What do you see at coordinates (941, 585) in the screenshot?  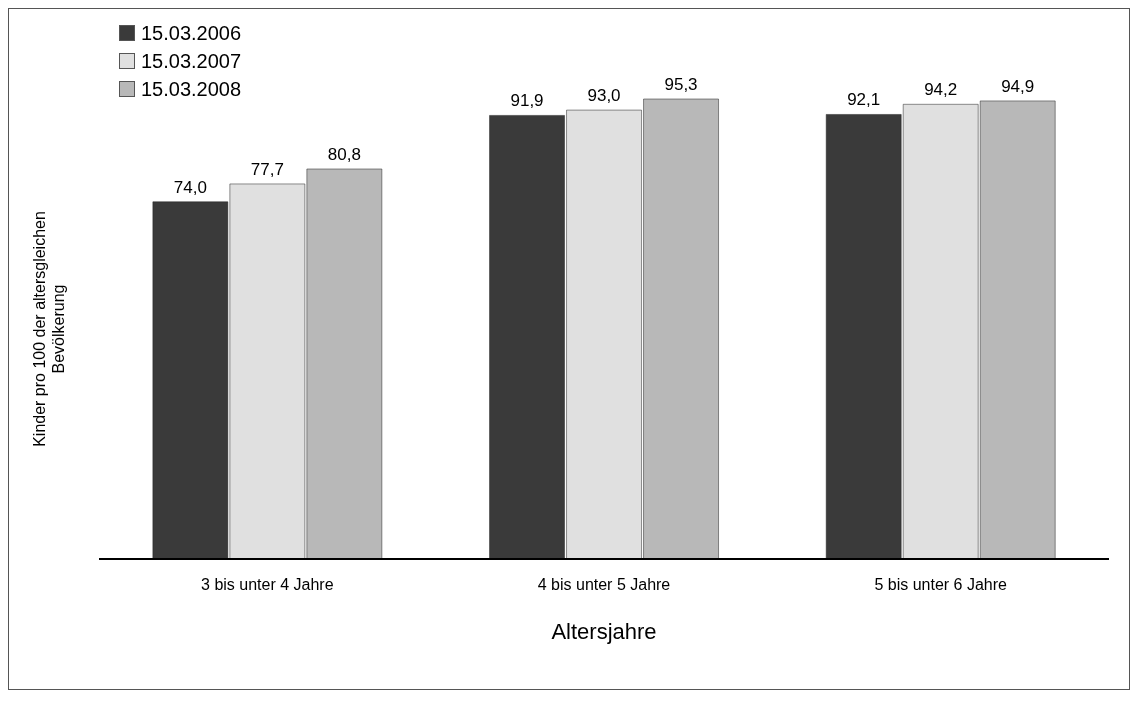 I see `x-tick-label: 5 bis unter 6 Jahre` at bounding box center [941, 585].